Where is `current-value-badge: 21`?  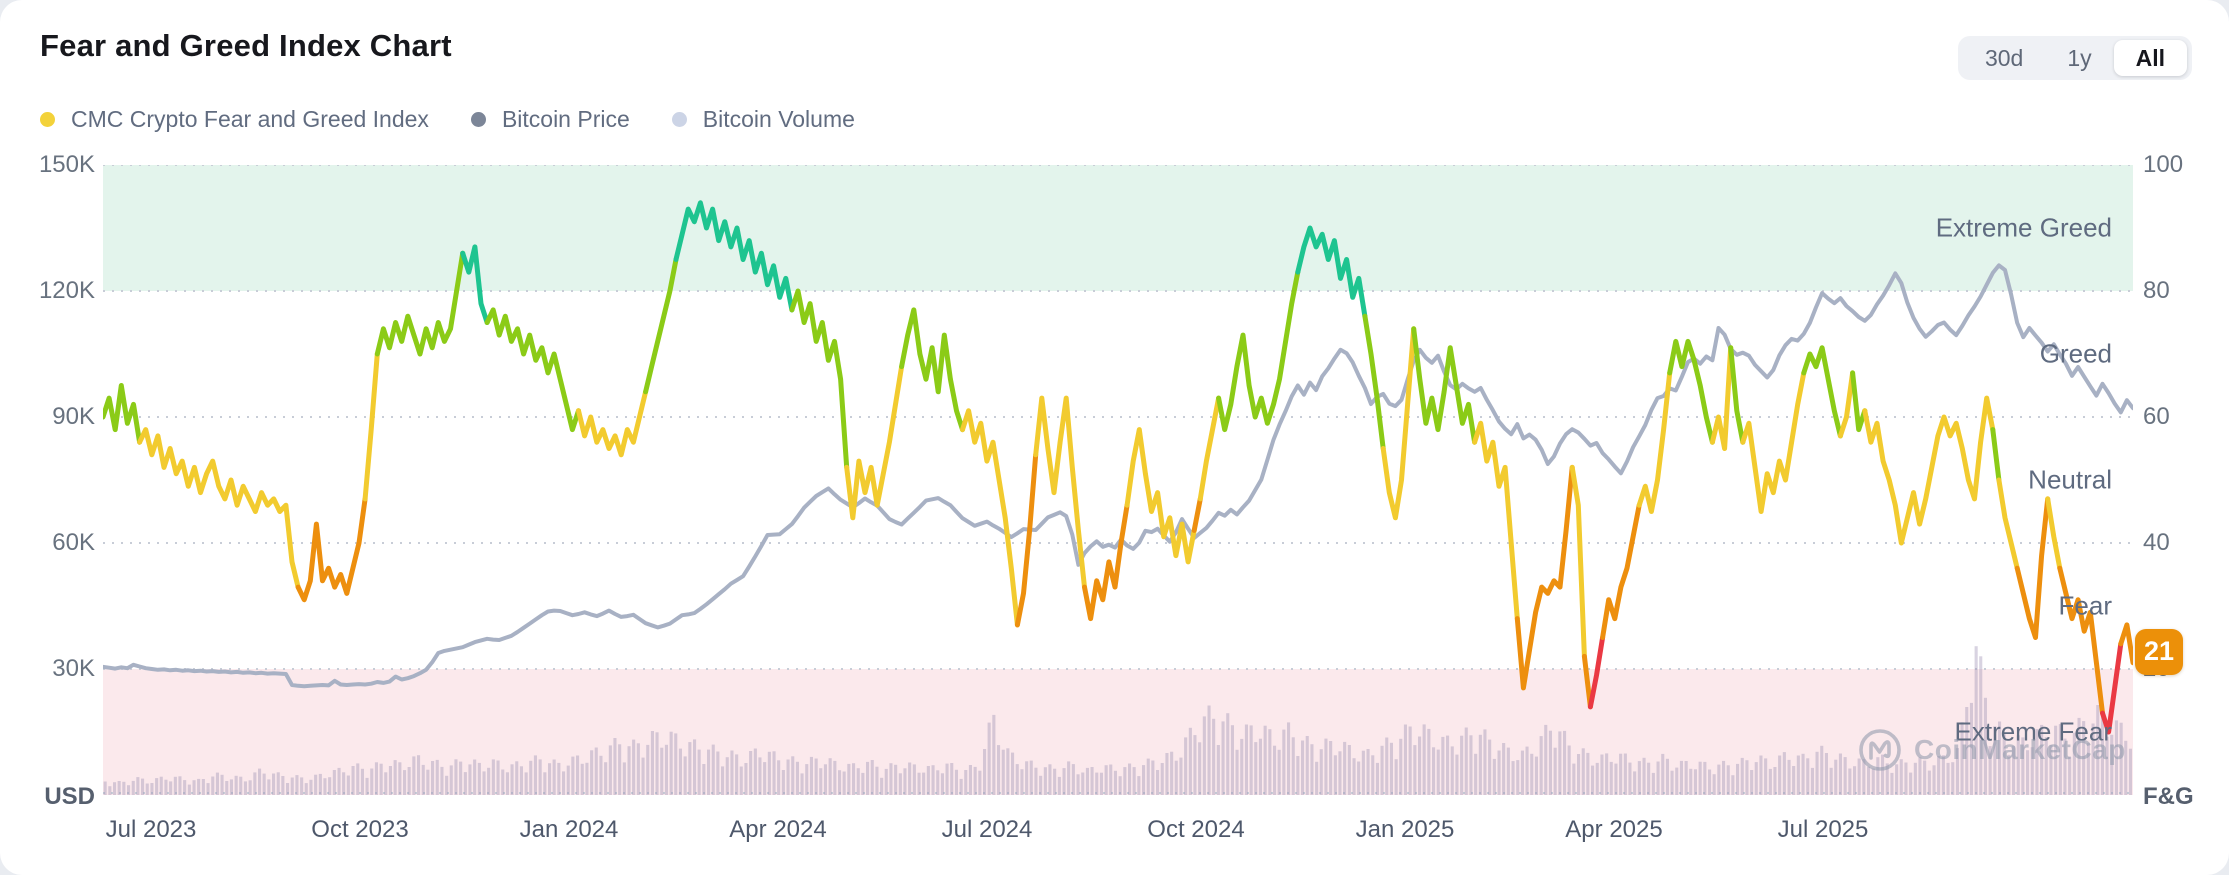
current-value-badge: 21 is located at coordinates (2159, 651).